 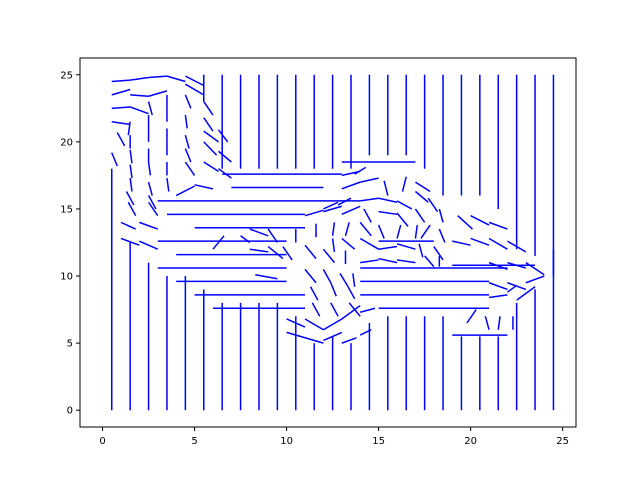 What do you see at coordinates (102, 441) in the screenshot?
I see `x-tick-label-0: 0` at bounding box center [102, 441].